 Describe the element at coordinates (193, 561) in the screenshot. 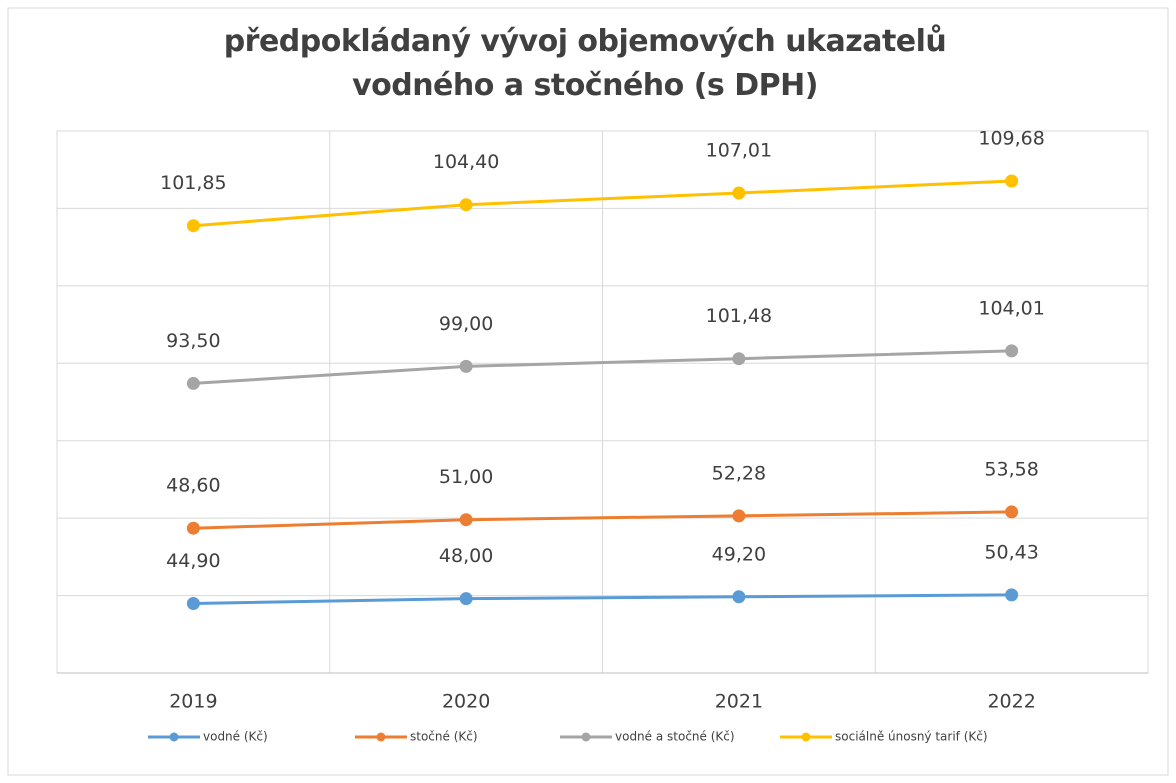

I see `data-label: 44,90` at that location.